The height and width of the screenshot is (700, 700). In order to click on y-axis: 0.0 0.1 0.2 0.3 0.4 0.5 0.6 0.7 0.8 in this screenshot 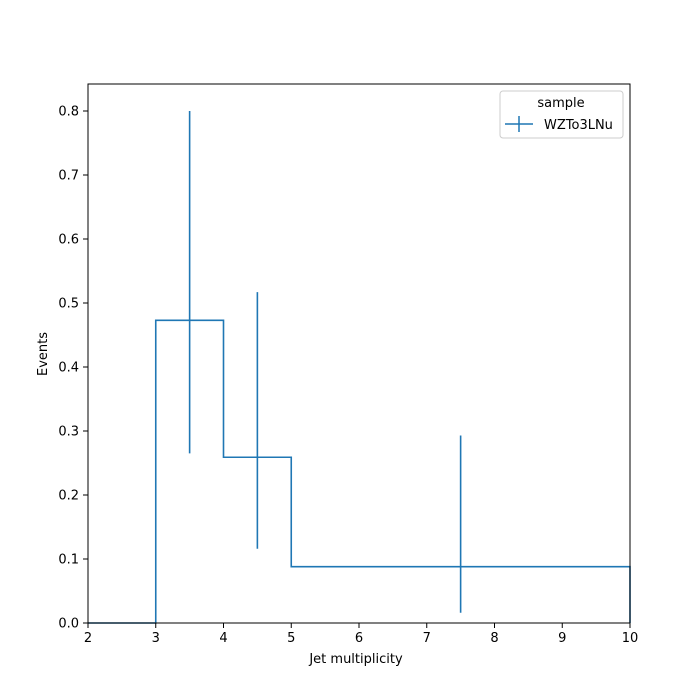, I will do `click(73, 368)`.